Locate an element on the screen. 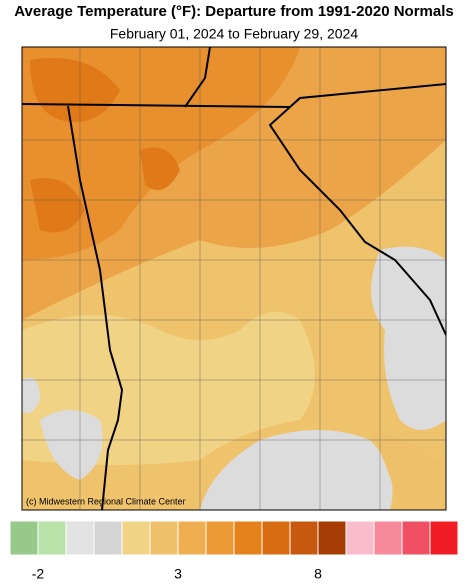  legend: -2 3 8 is located at coordinates (234, 551).